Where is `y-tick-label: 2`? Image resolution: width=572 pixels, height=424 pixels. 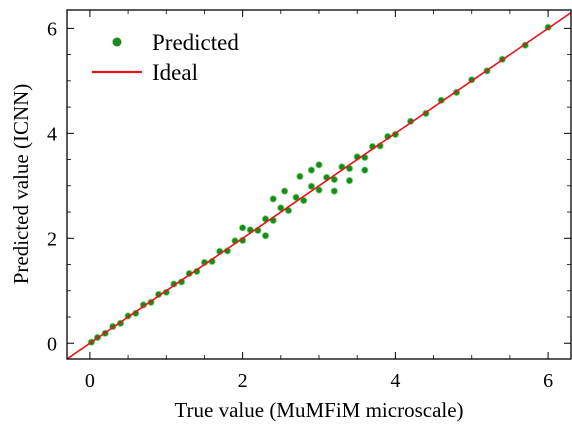 y-tick-label: 2 is located at coordinates (52, 239).